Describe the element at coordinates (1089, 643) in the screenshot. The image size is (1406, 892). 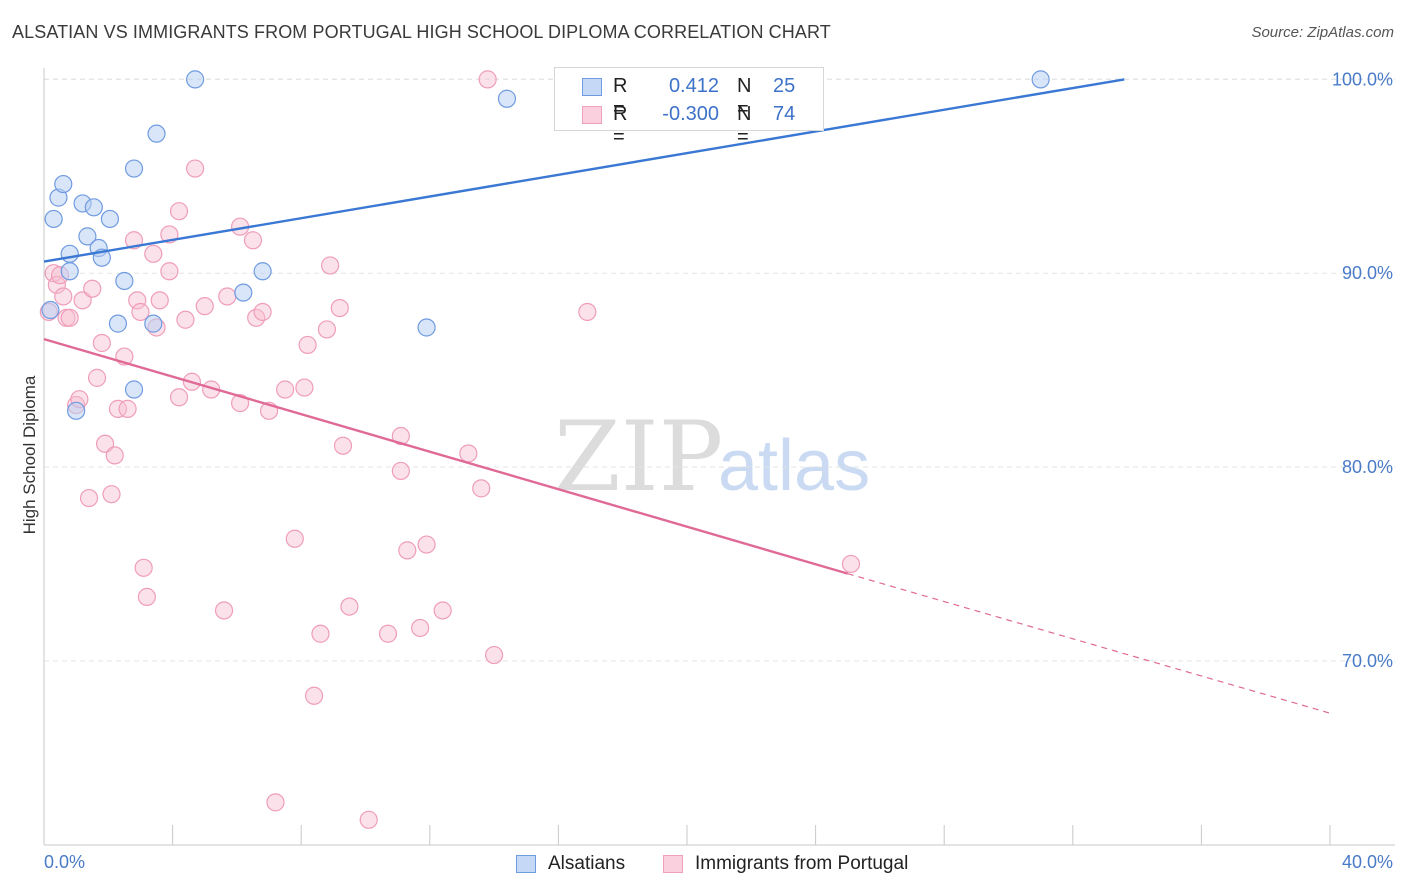
I see `portugal-trend-extension` at that location.